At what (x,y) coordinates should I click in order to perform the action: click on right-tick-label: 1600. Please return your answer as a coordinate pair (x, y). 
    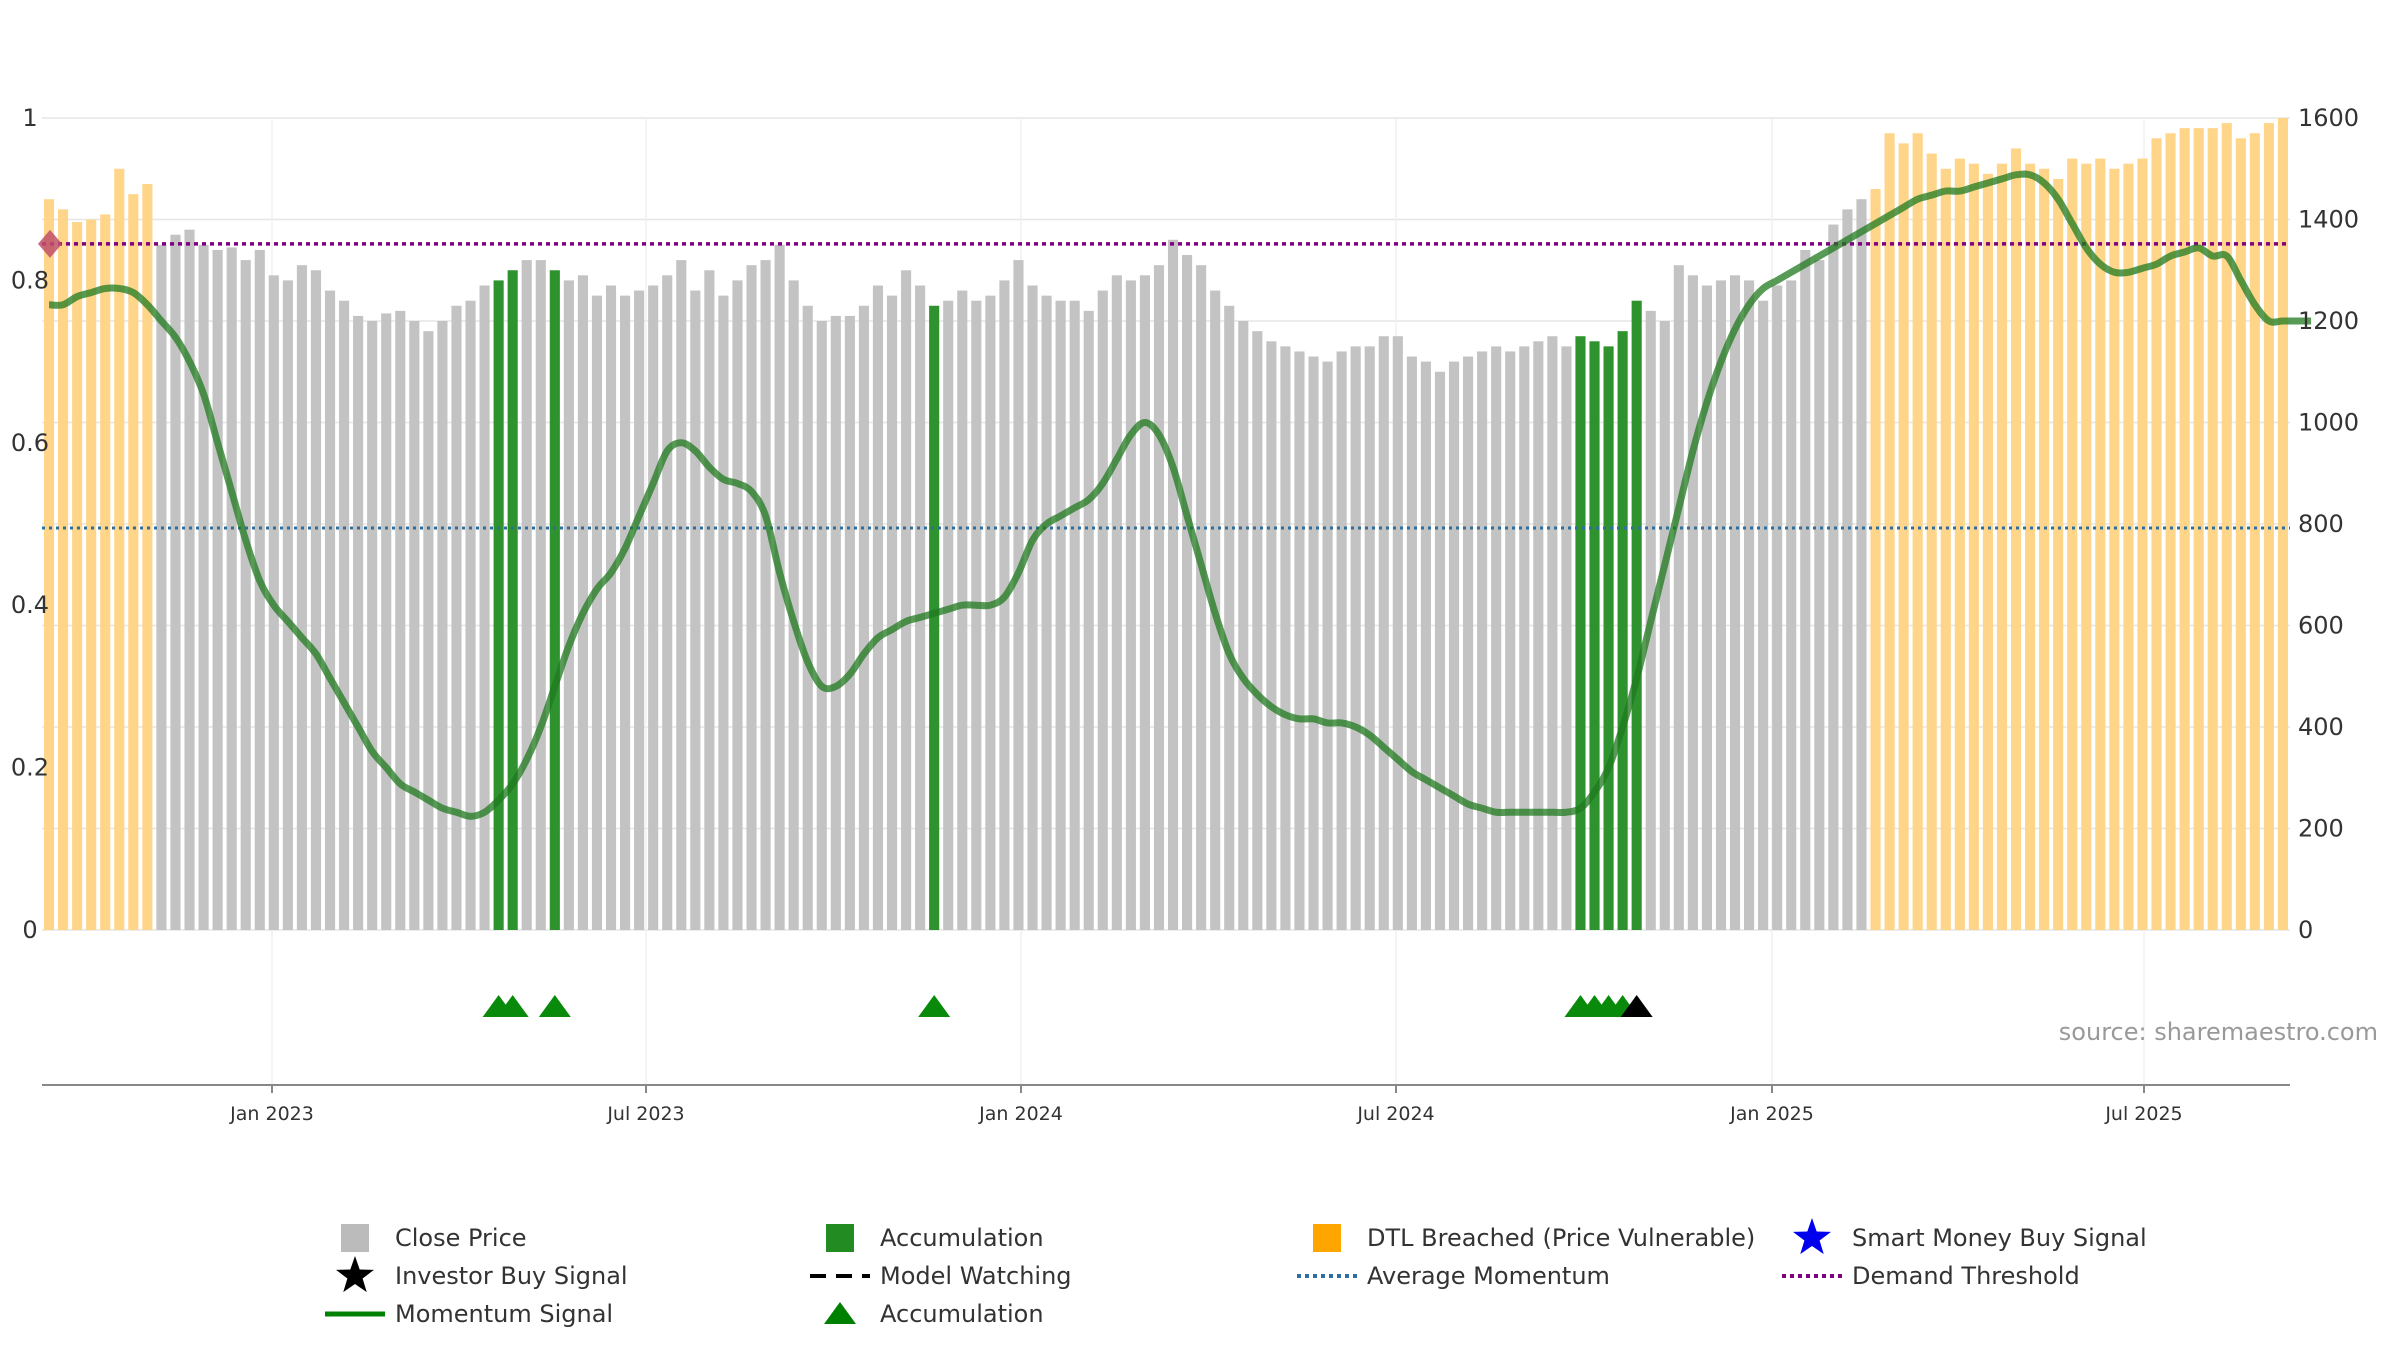
    Looking at the image, I should click on (2328, 118).